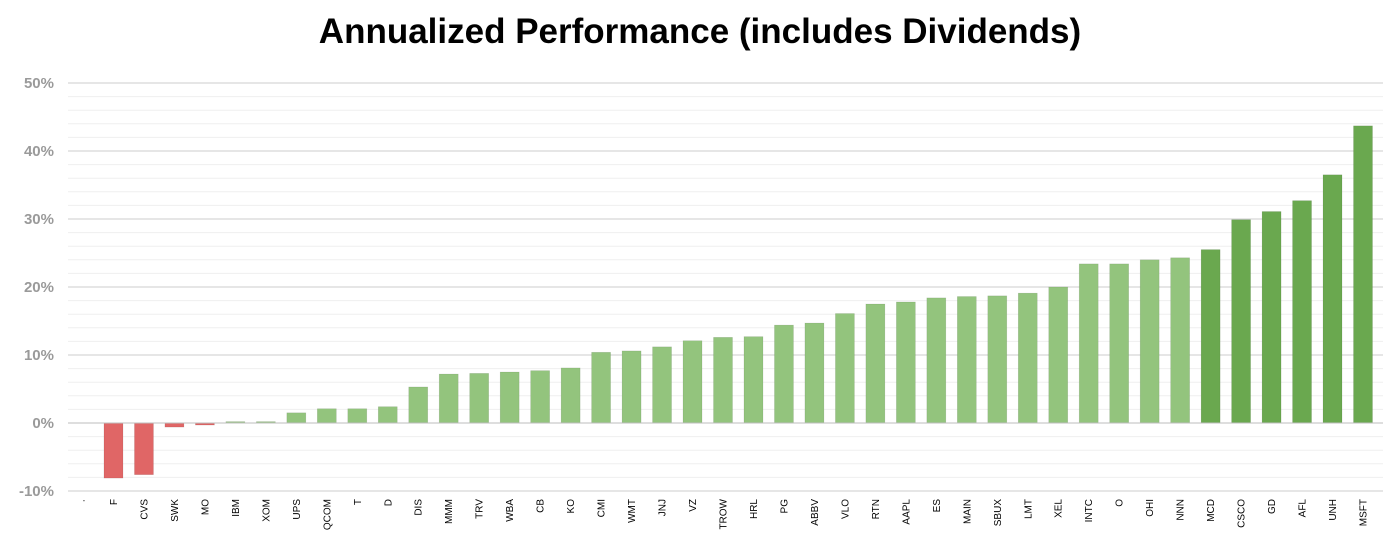  Describe the element at coordinates (541, 506) in the screenshot. I see `x-tick-label: CB` at that location.